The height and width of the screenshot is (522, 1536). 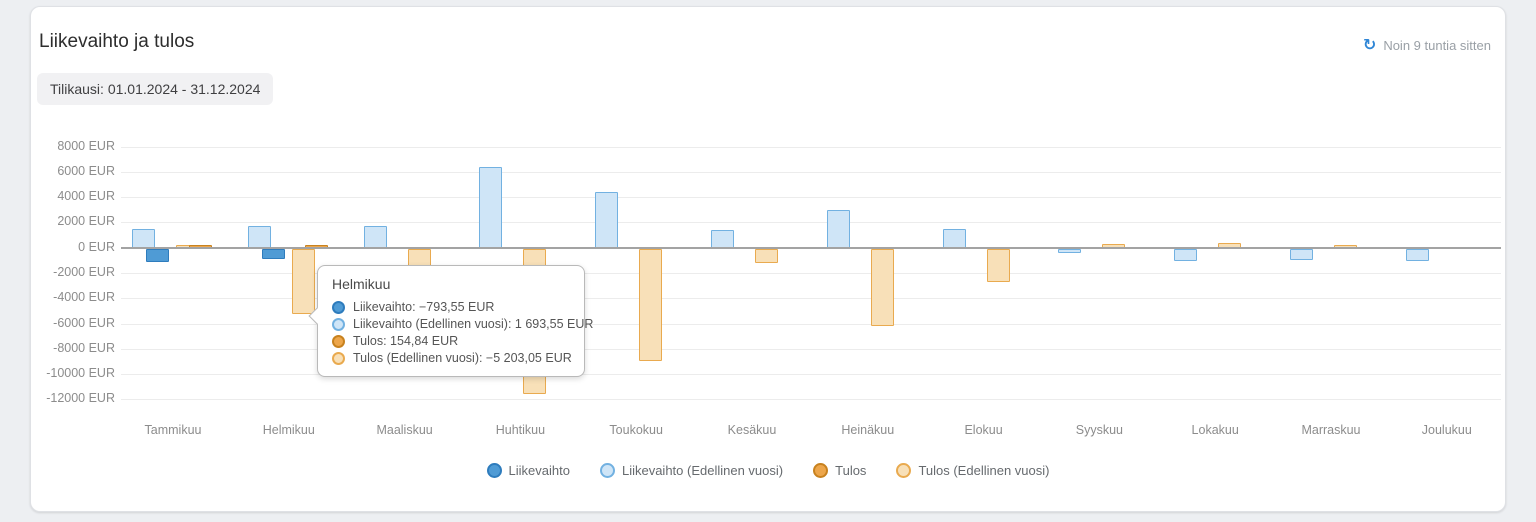 What do you see at coordinates (1331, 430) in the screenshot?
I see `x-axis-tick-label: Marraskuu` at bounding box center [1331, 430].